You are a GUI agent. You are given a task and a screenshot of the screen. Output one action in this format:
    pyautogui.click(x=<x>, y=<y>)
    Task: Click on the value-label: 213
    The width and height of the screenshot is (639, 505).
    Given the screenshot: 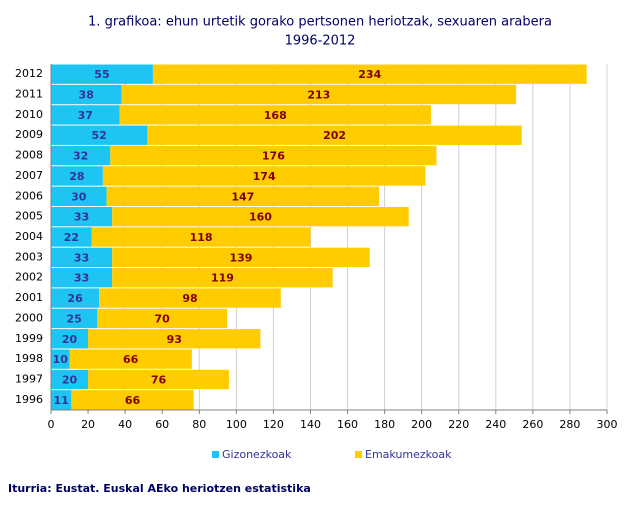 What is the action you would take?
    pyautogui.click(x=318, y=95)
    